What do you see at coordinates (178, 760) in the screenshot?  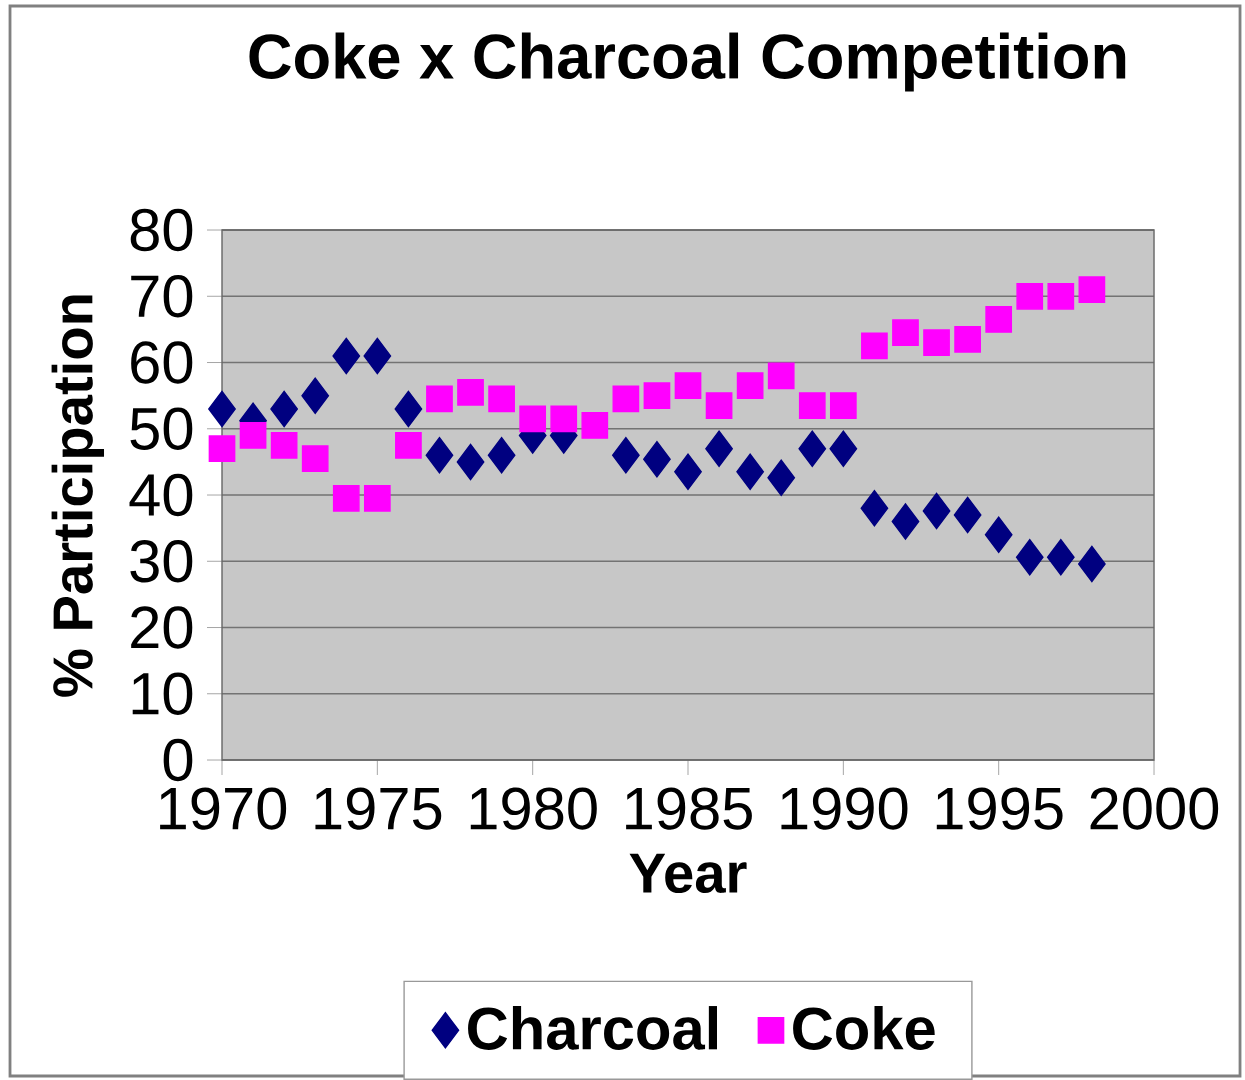 I see `y-tick-label: 0` at bounding box center [178, 760].